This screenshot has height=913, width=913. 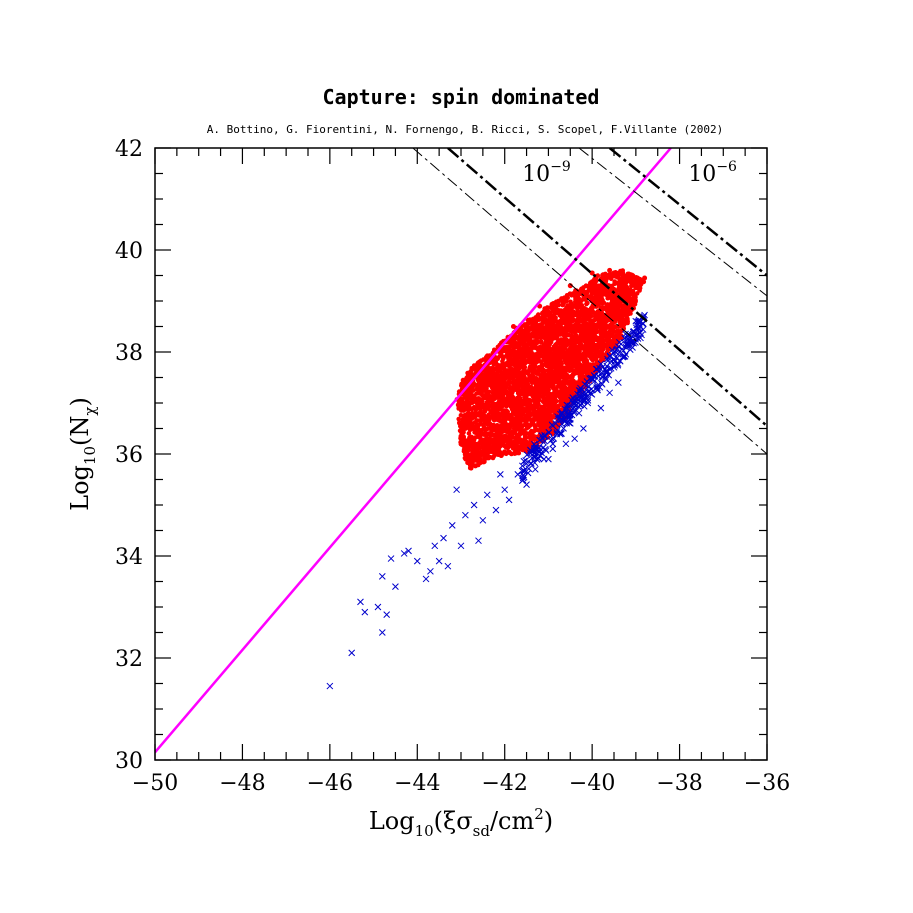 What do you see at coordinates (82, 454) in the screenshot?
I see `y-axis-label: Log10(Nχ)` at bounding box center [82, 454].